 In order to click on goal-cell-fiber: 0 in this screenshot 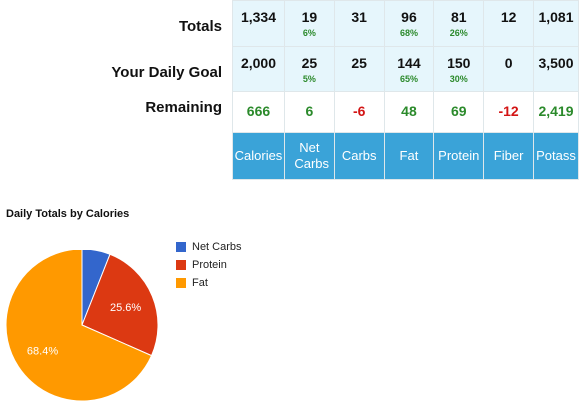, I will do `click(508, 69)`.